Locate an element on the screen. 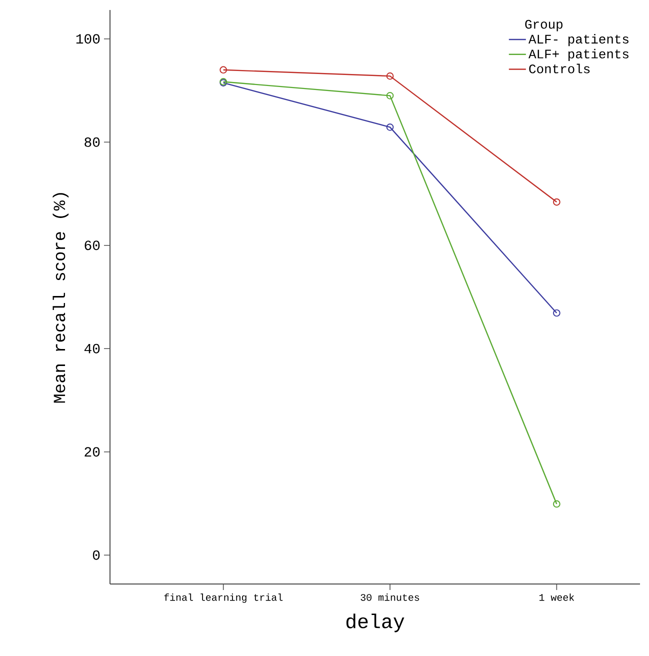  y-tick-label: 80 is located at coordinates (92, 142).